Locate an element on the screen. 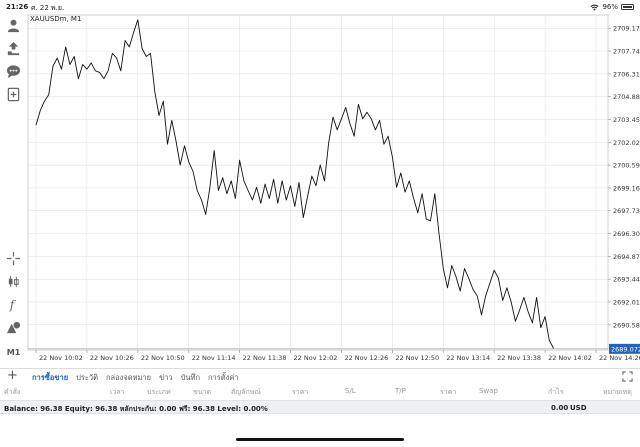  battery-percent: 96% is located at coordinates (610, 7).